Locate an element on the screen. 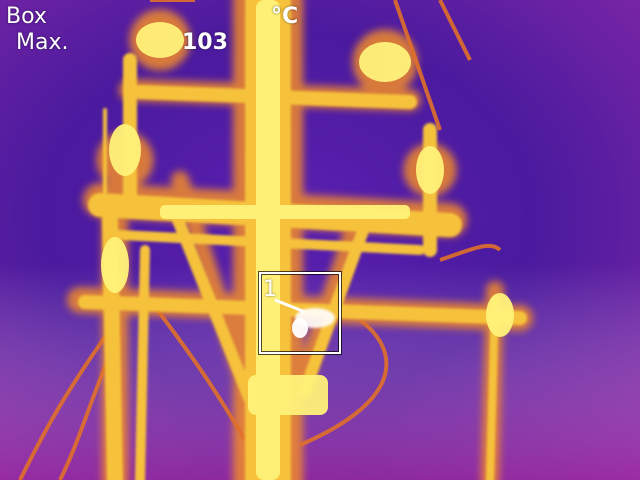 The height and width of the screenshot is (480, 640). left-outer-post is located at coordinates (142, 362).